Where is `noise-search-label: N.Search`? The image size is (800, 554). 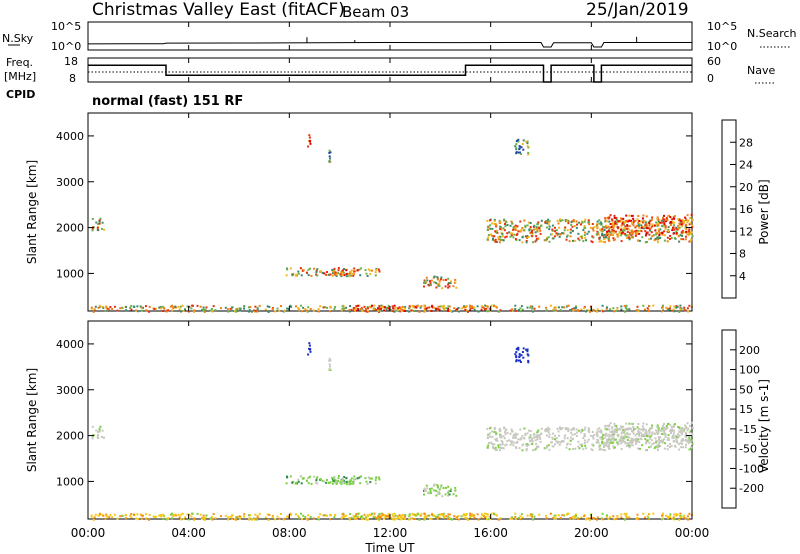 noise-search-label: N.Search is located at coordinates (772, 33).